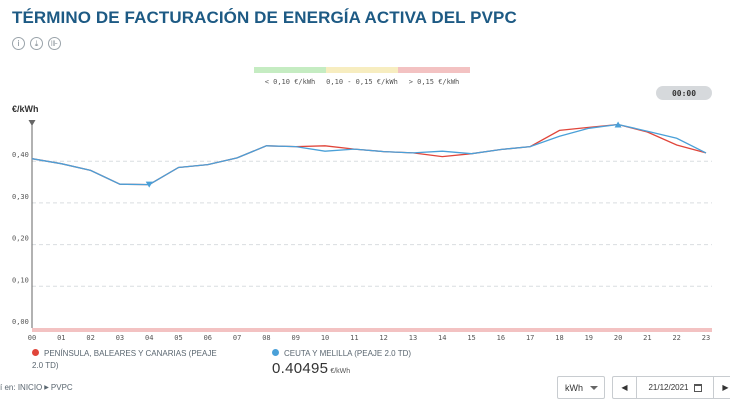 This screenshot has width=730, height=414. Describe the element at coordinates (130, 353) in the screenshot. I see `legend-label-peninsula-line1: PENÍNSULA, BALEARES Y CANARIAS (PEAJE` at that location.